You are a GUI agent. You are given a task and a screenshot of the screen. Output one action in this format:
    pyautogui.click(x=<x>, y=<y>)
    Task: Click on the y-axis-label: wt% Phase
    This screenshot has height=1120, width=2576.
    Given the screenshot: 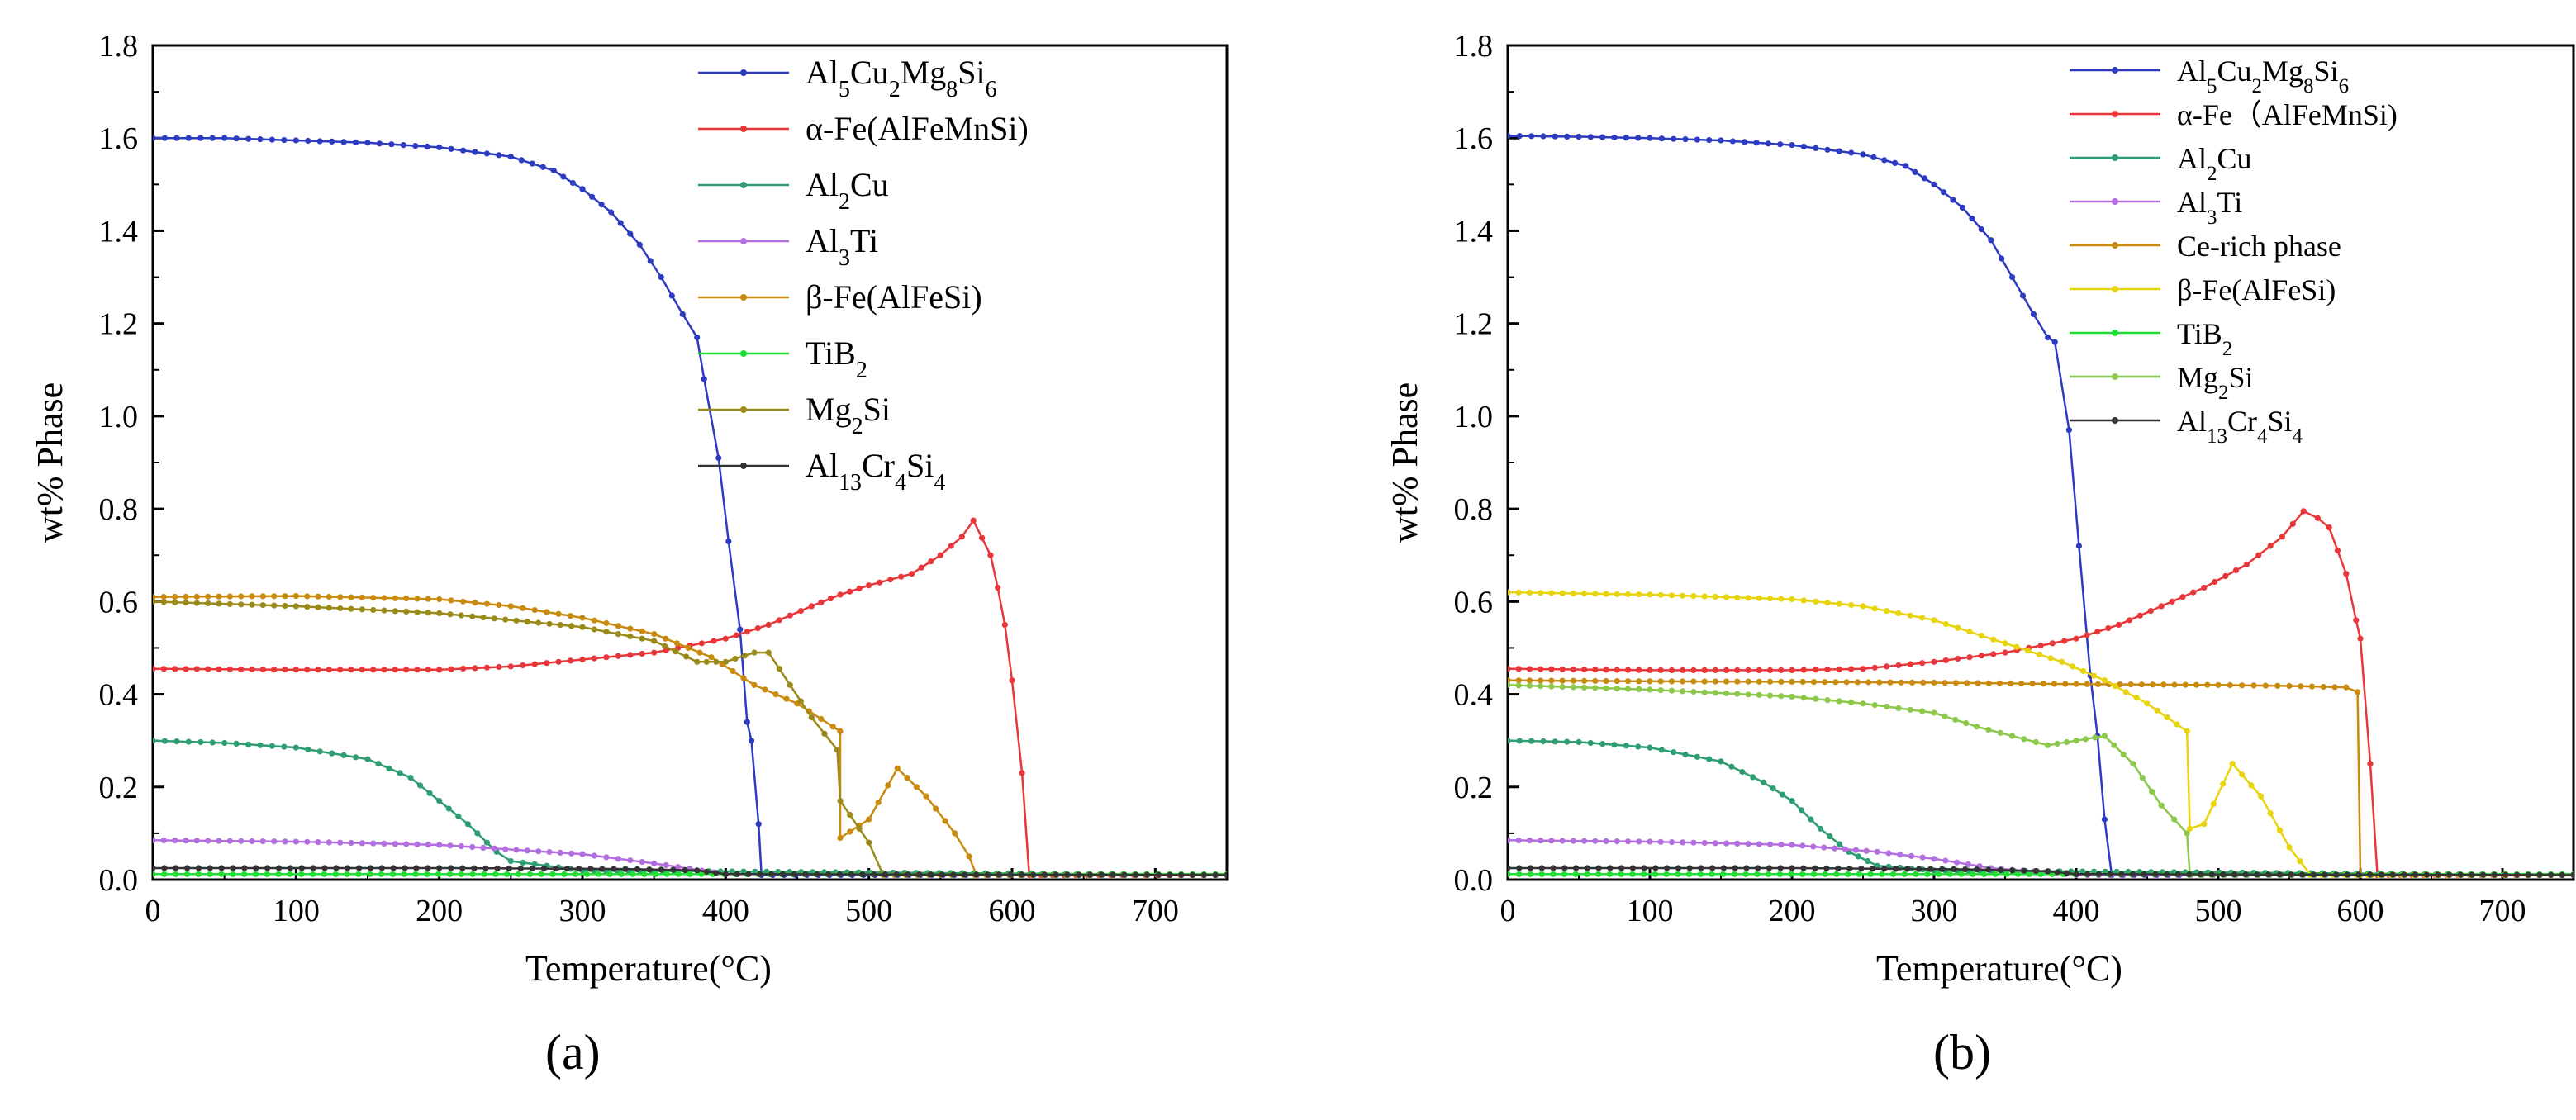 What is the action you would take?
    pyautogui.click(x=1405, y=462)
    